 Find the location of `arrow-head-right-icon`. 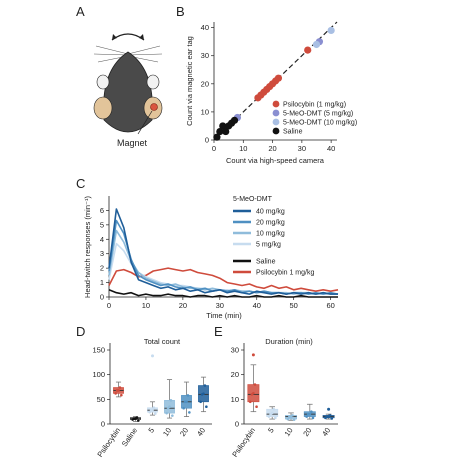

arrow-head-right-icon is located at coordinates (141, 37).